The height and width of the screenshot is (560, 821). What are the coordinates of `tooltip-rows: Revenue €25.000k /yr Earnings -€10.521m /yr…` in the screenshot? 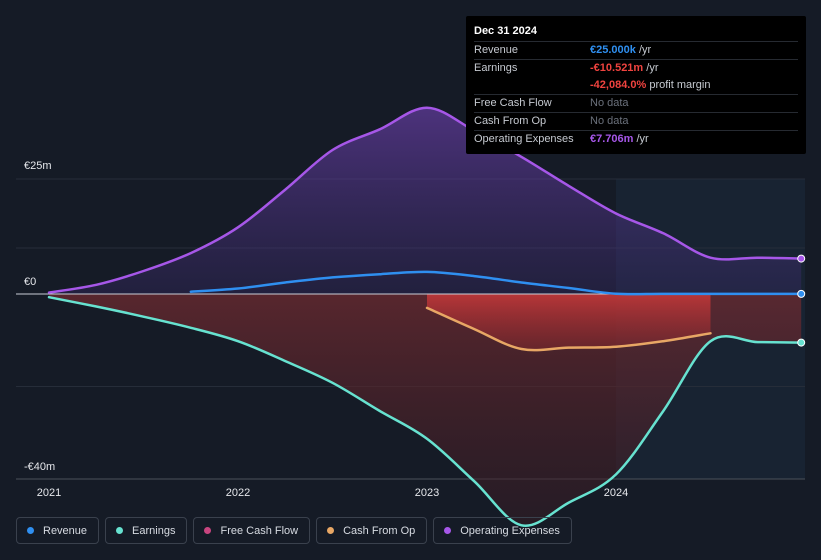 It's located at (636, 94).